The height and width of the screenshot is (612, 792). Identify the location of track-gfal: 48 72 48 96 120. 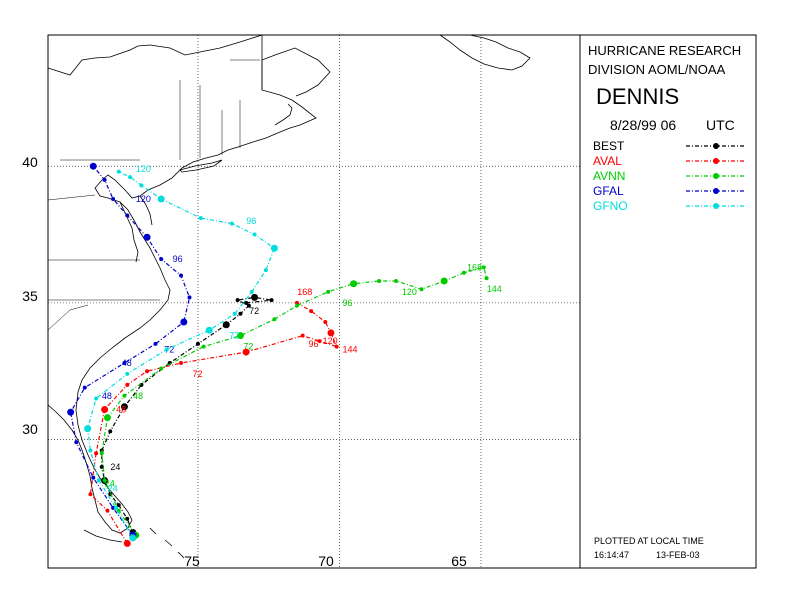
(129, 350).